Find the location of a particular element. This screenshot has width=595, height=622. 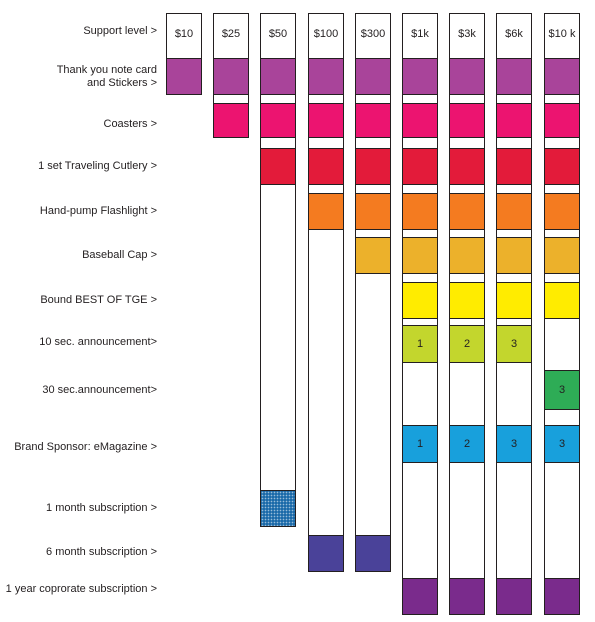

tier-header-10: $10 is located at coordinates (184, 34).